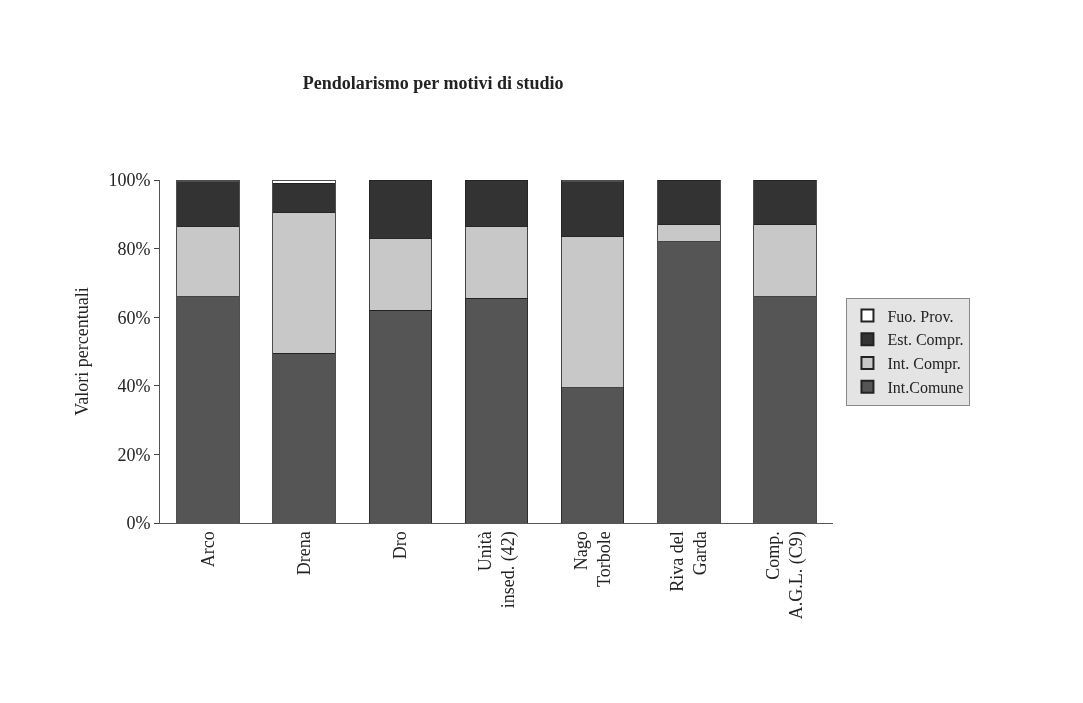 This screenshot has width=1083, height=703. What do you see at coordinates (138, 523) in the screenshot?
I see `y-tick-label: 0%` at bounding box center [138, 523].